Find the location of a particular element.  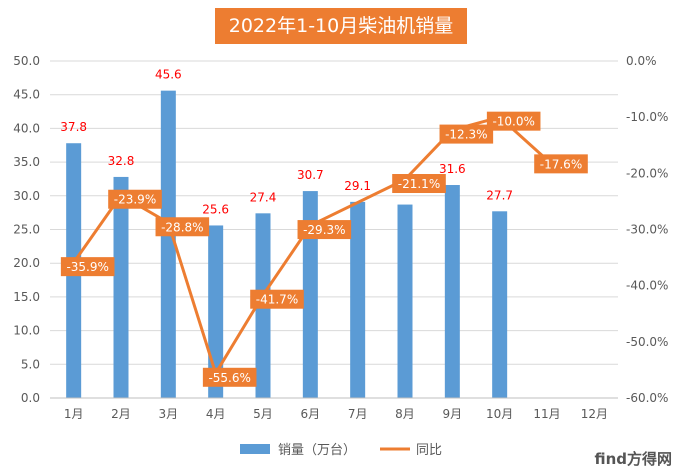

legend-bar-swatch is located at coordinates (255, 449).